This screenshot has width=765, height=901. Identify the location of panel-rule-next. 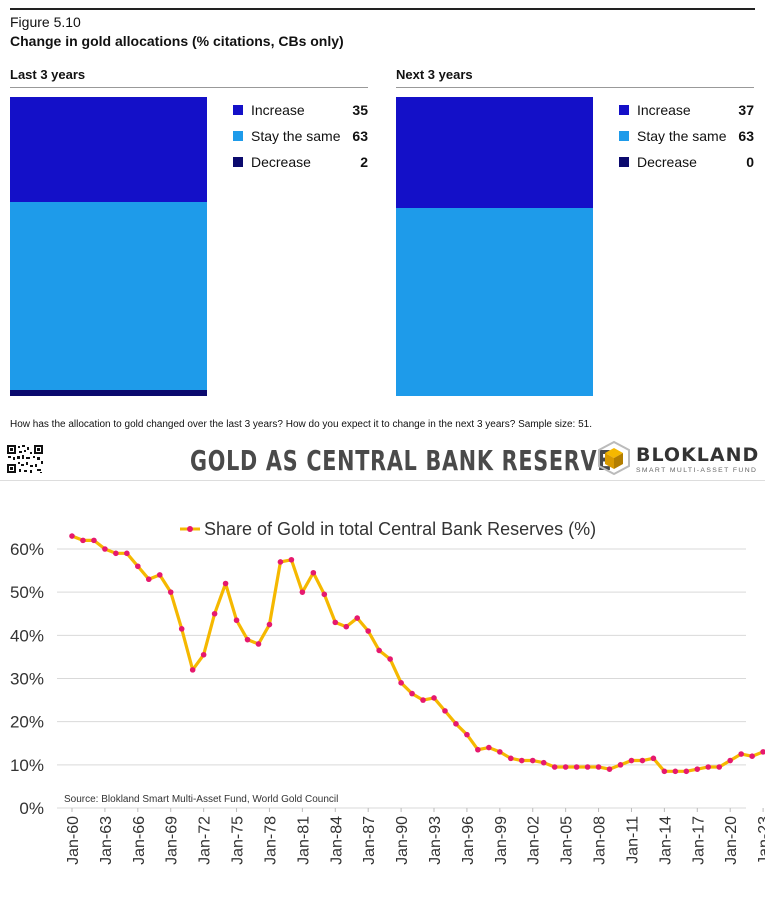
(575, 87).